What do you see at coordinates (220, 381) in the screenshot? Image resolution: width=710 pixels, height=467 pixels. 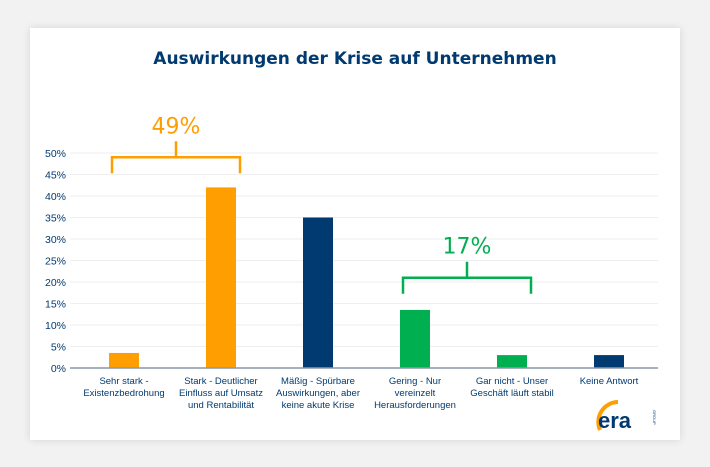 I see `x-category-label-line: Stark - Deutlicher` at bounding box center [220, 381].